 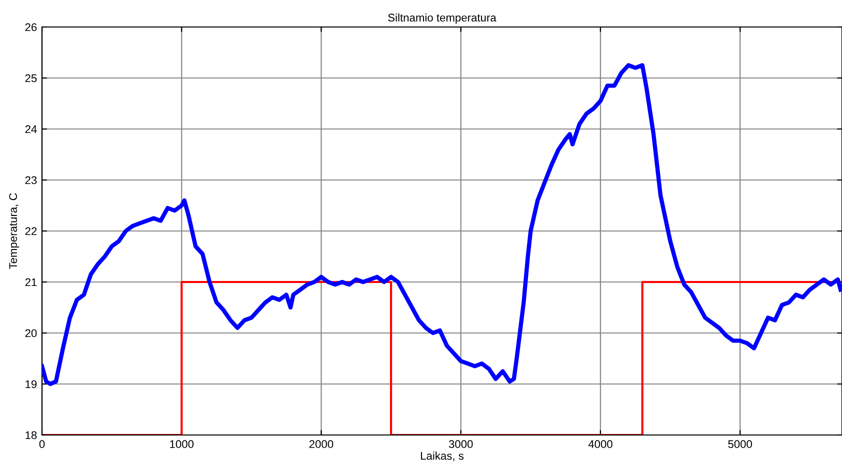 I want to click on y-tick-label: 25, so click(x=31, y=78).